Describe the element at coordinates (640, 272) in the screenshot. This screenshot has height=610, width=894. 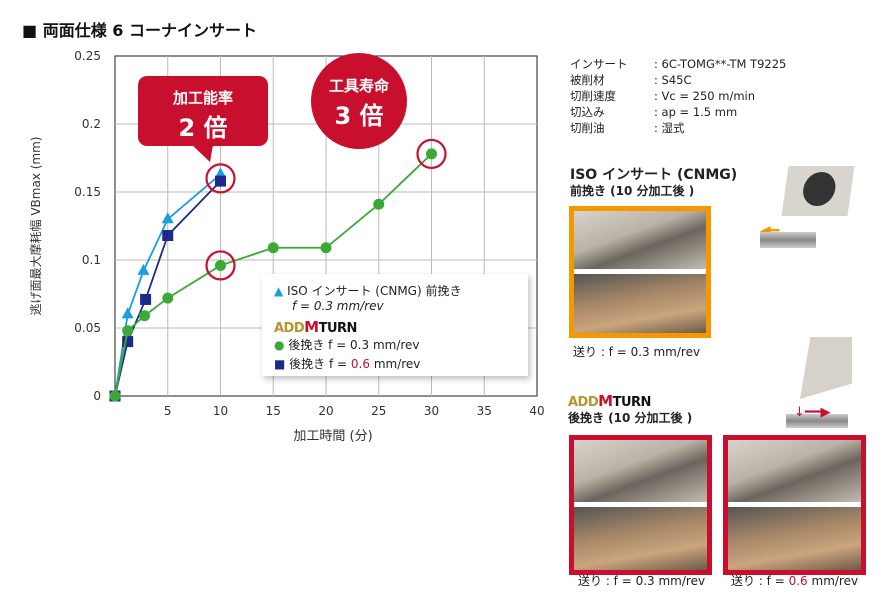
I see `iso-wear-photo` at that location.